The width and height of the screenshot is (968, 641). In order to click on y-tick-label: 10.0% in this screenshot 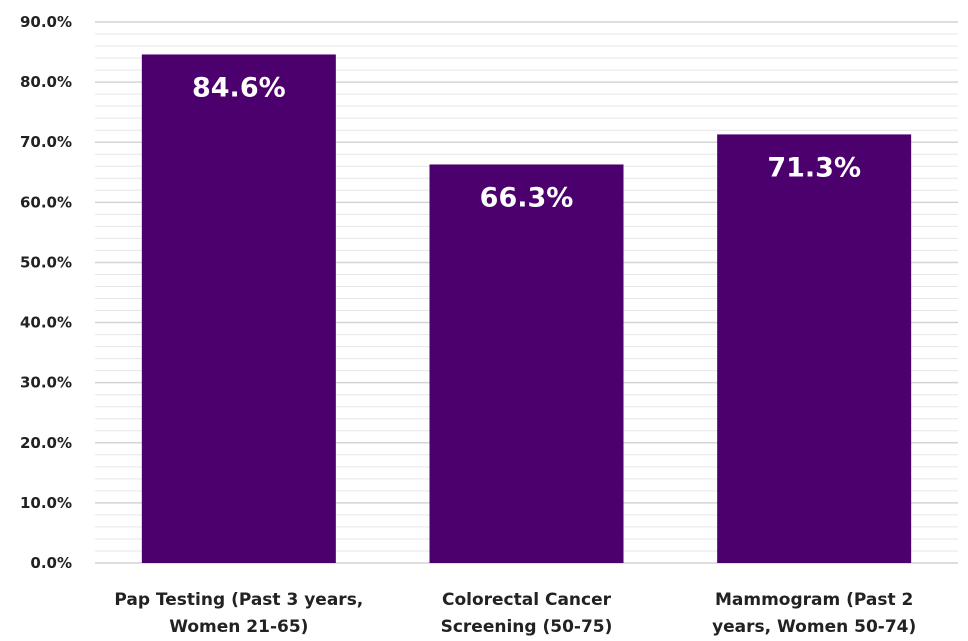, I will do `click(46, 503)`.